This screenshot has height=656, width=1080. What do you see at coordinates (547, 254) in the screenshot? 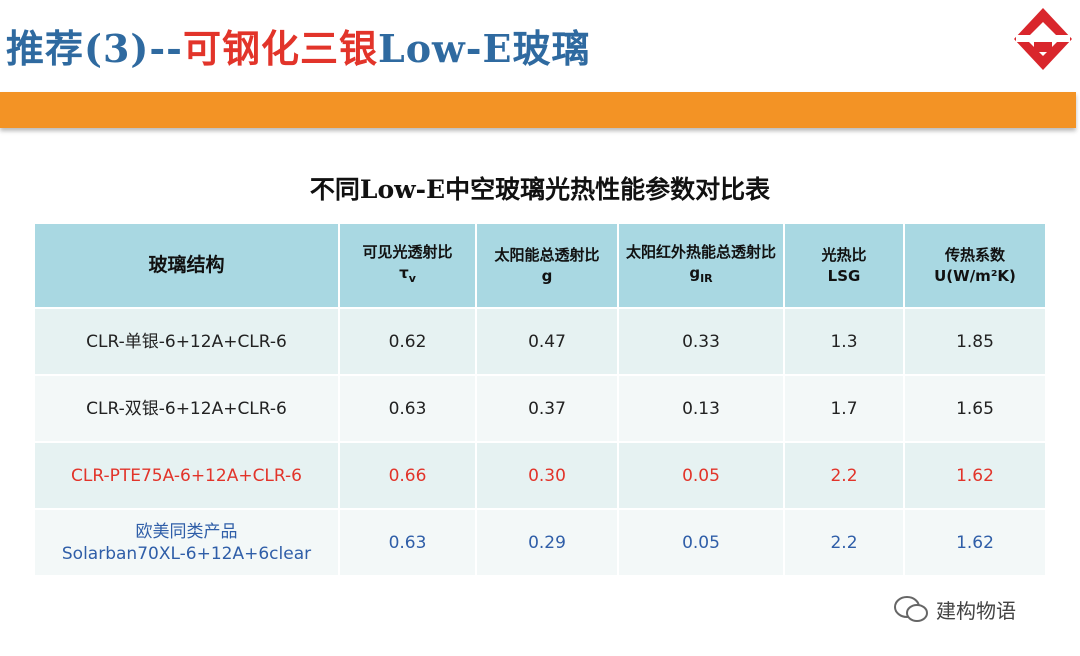
I see `header-text: 太阳能总透射比` at bounding box center [547, 254].